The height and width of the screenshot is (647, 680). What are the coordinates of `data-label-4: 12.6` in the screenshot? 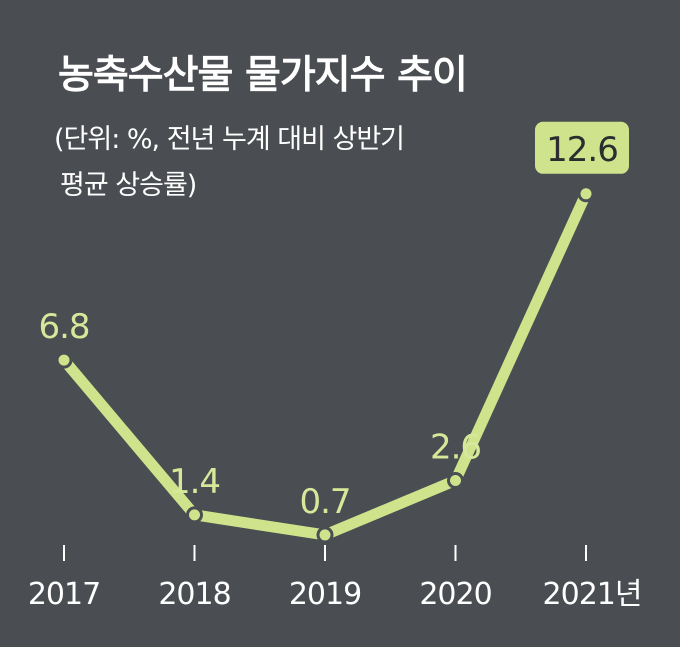 It's located at (582, 150).